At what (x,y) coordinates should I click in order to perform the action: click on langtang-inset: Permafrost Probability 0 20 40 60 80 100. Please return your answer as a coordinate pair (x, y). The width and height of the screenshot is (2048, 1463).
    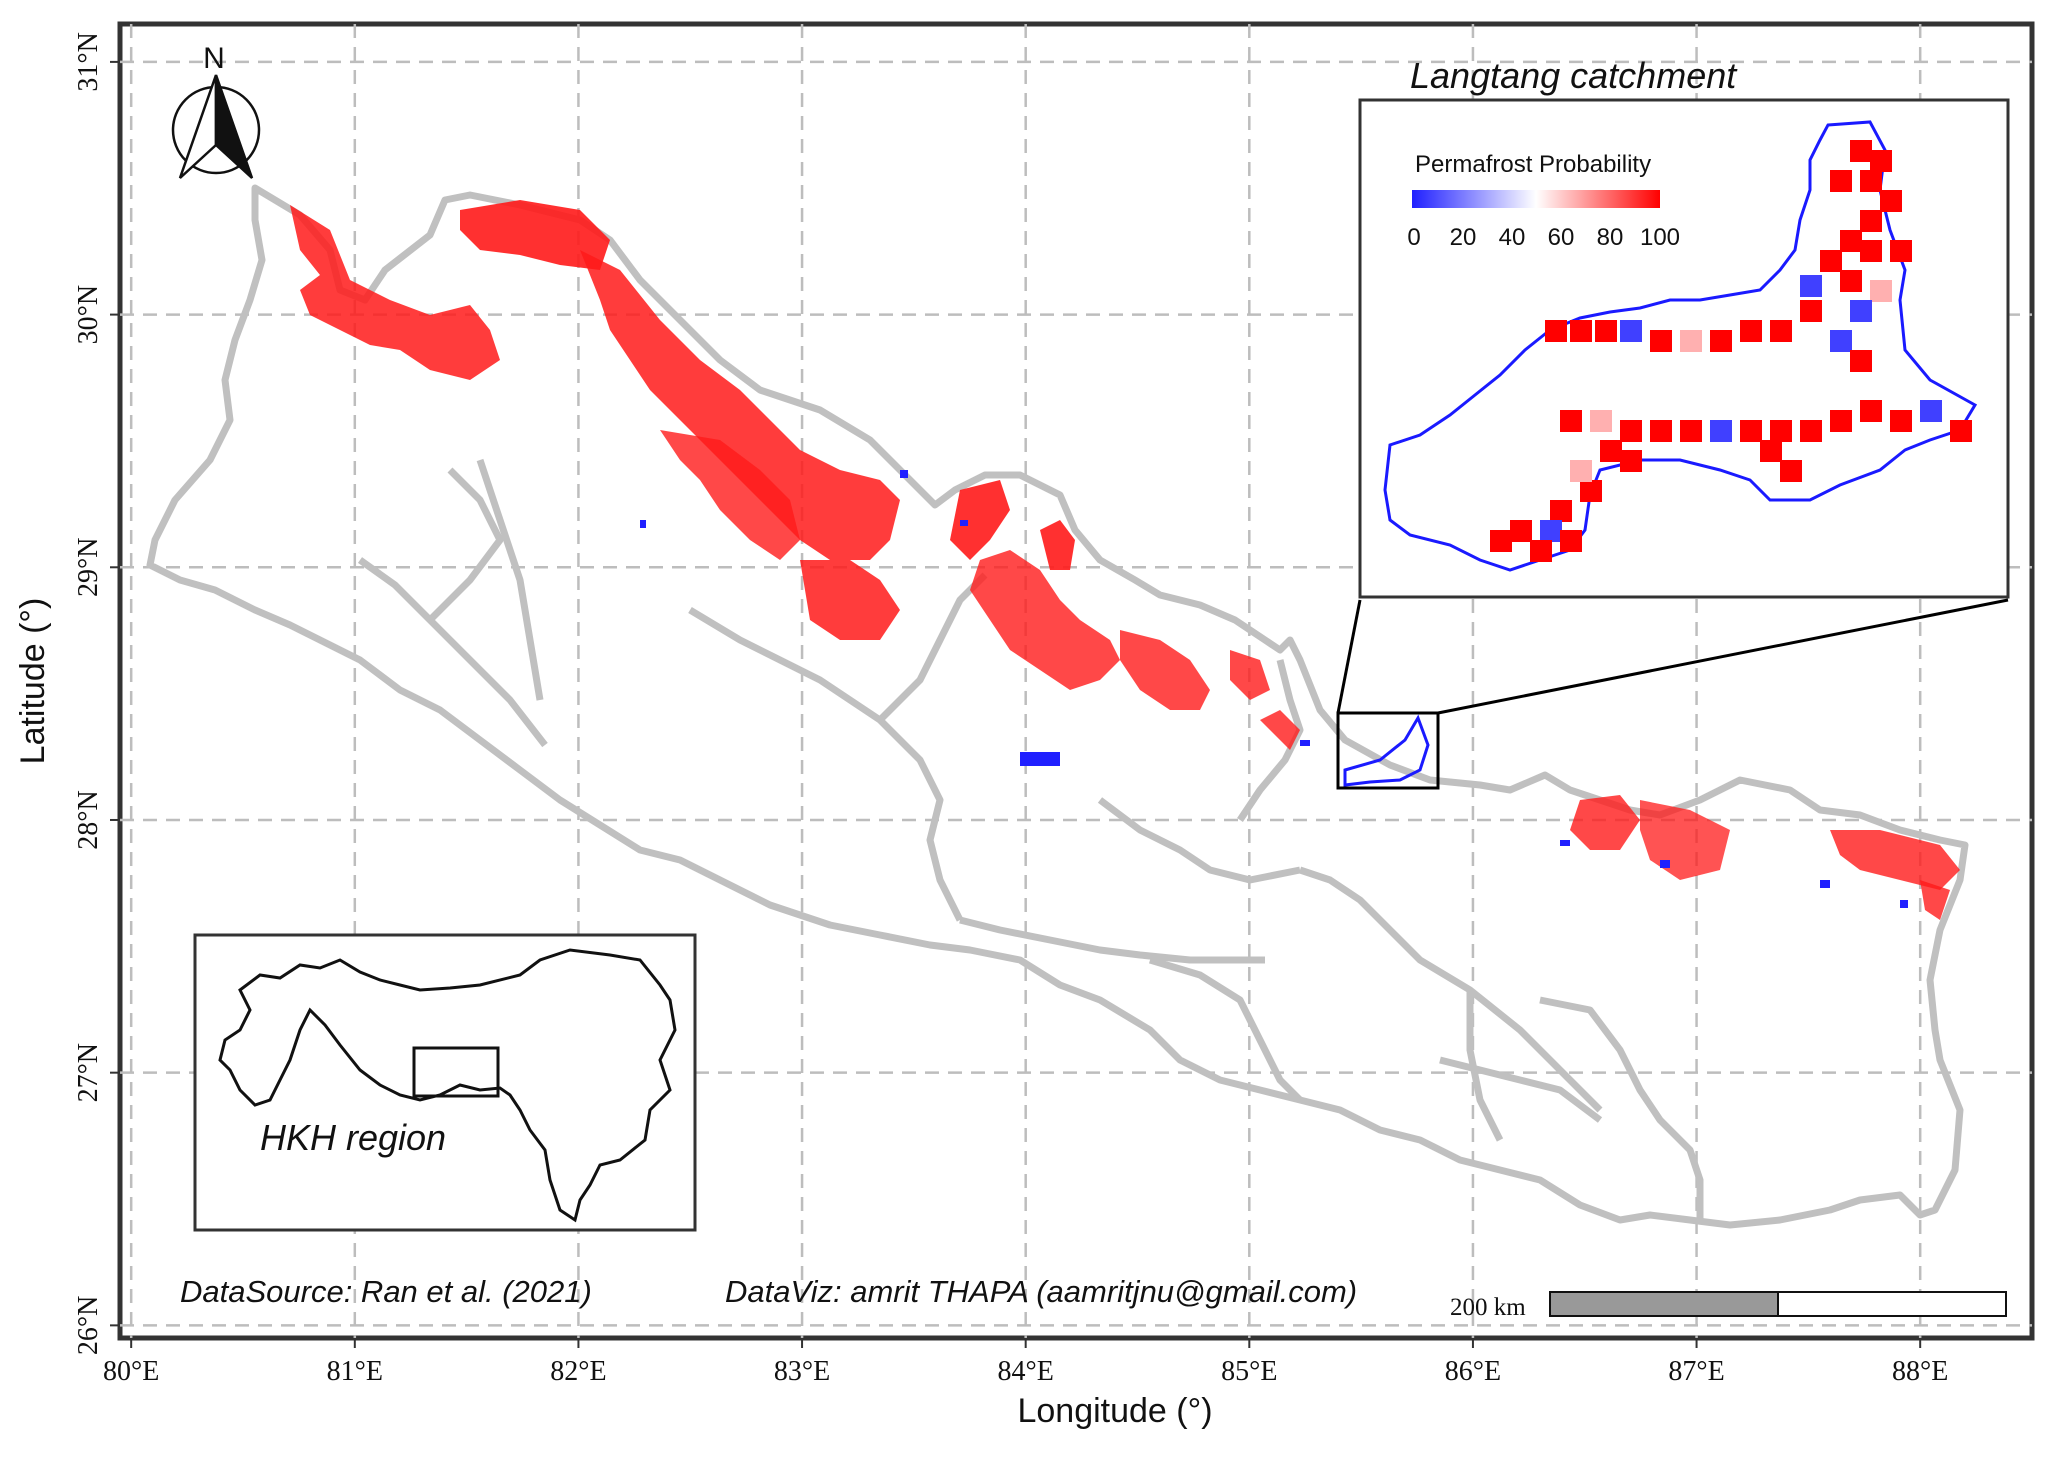
    Looking at the image, I should click on (1684, 348).